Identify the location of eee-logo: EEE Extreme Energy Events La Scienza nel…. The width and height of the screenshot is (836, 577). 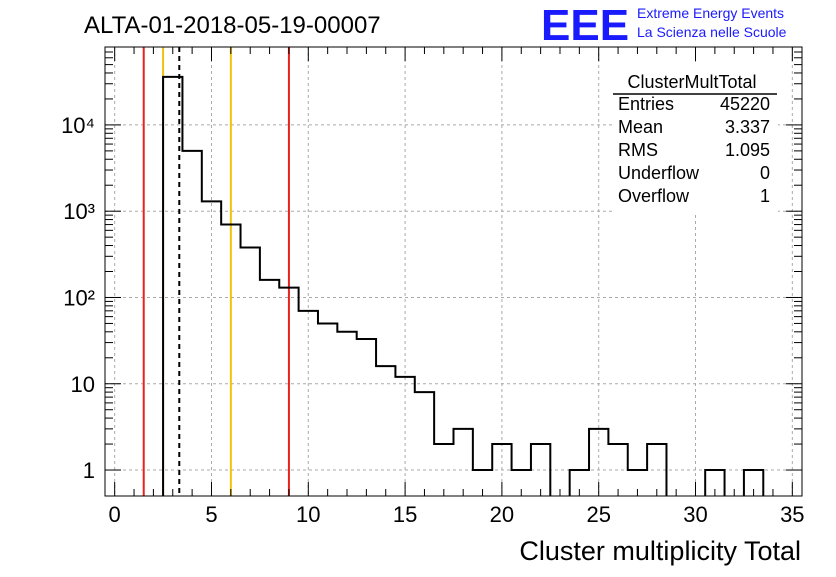
(664, 25).